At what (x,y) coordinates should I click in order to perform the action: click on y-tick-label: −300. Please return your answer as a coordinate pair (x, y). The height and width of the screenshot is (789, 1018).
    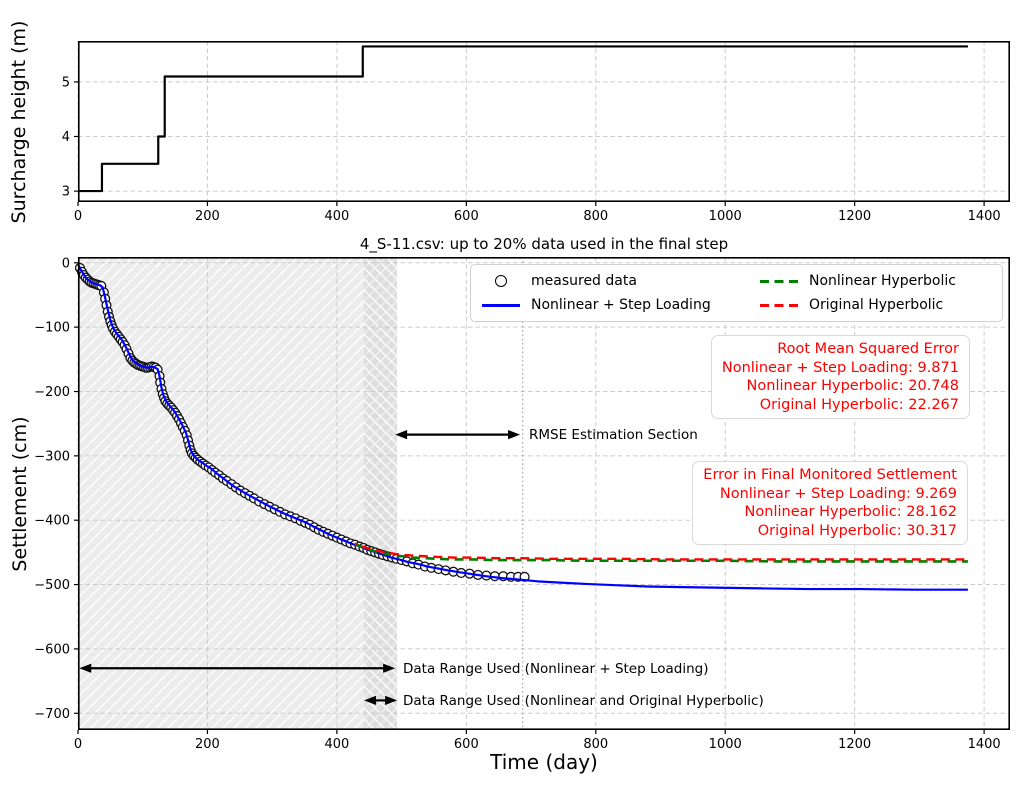
    Looking at the image, I should click on (52, 456).